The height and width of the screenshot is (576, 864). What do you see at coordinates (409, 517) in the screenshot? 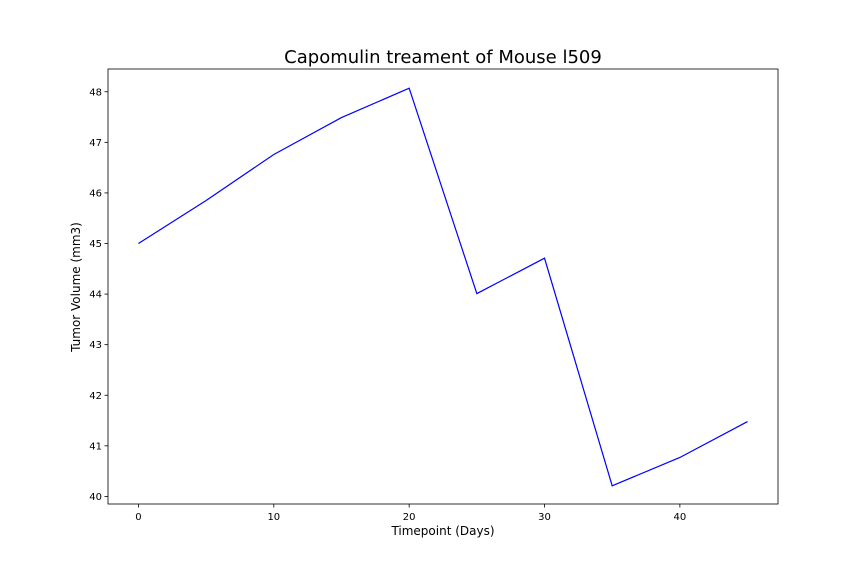
I see `x-tick-label-20: 20` at bounding box center [409, 517].